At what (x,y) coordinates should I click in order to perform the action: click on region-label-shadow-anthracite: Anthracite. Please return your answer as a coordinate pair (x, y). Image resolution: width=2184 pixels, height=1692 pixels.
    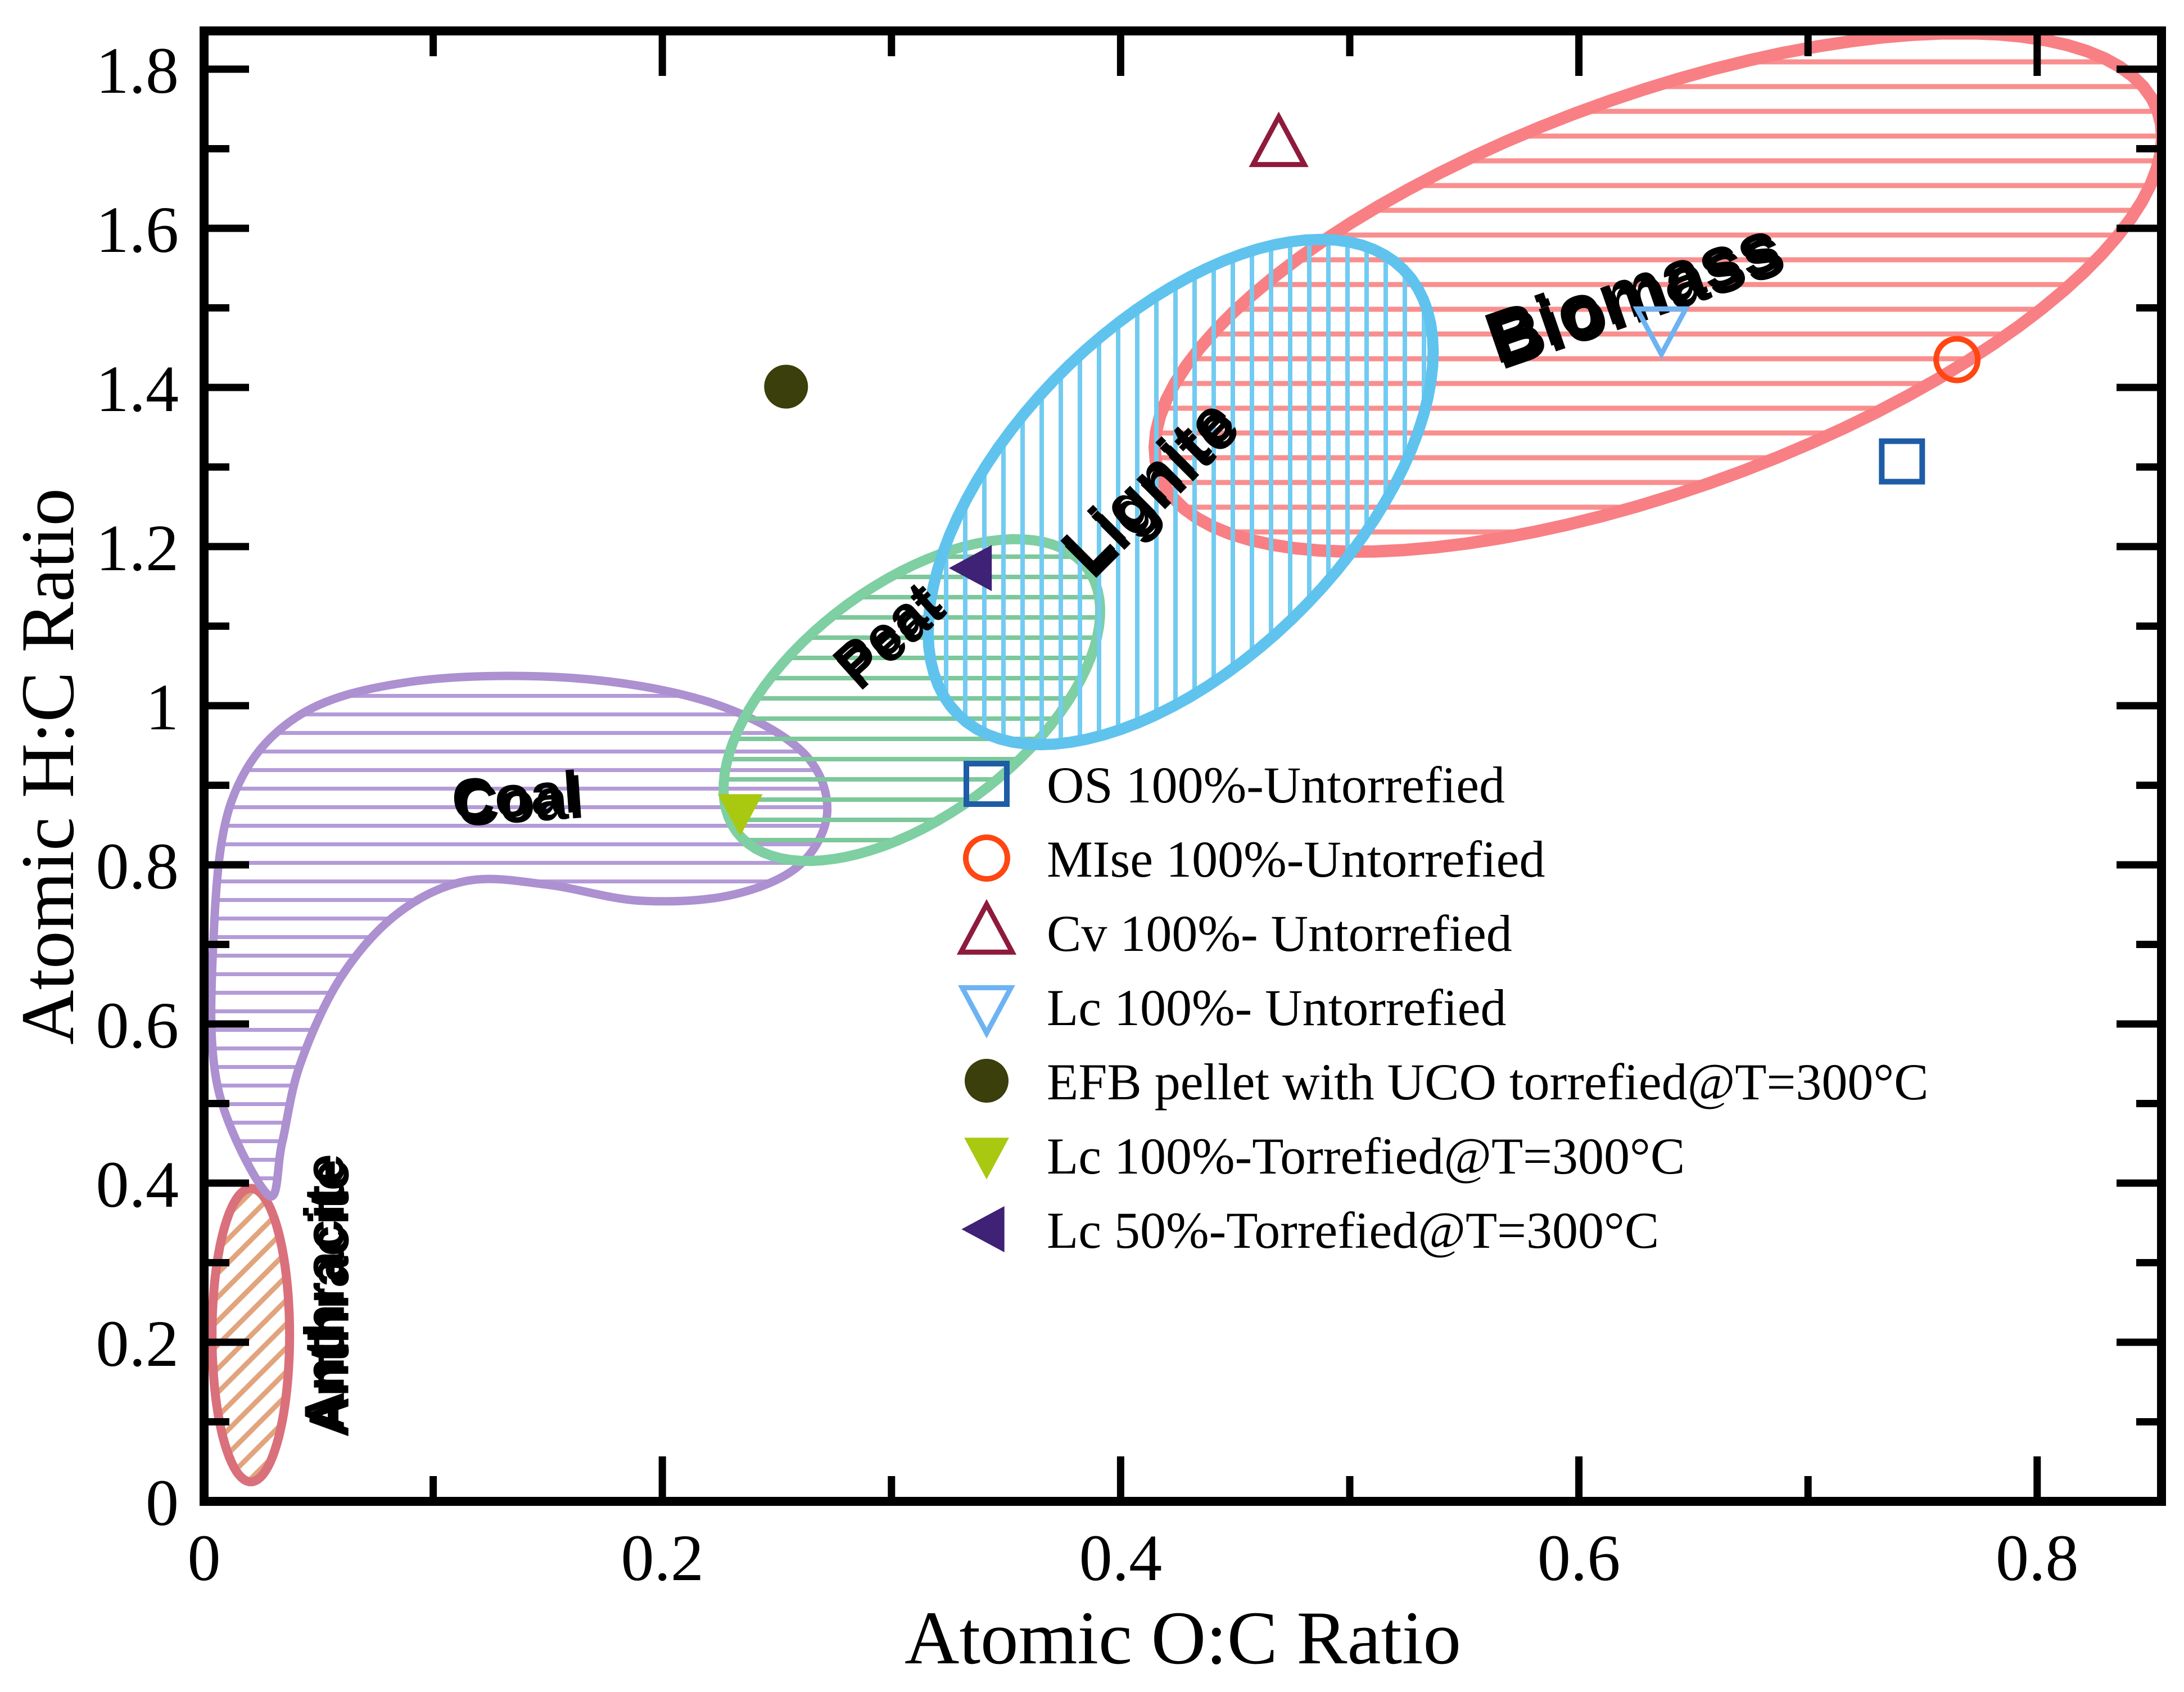
    Looking at the image, I should click on (329, 1299).